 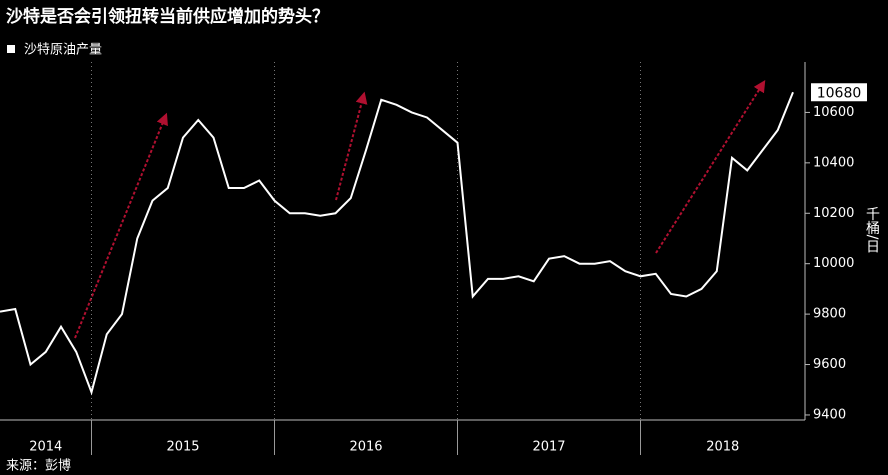 I want to click on y-tick-label: 9400, so click(x=829, y=414).